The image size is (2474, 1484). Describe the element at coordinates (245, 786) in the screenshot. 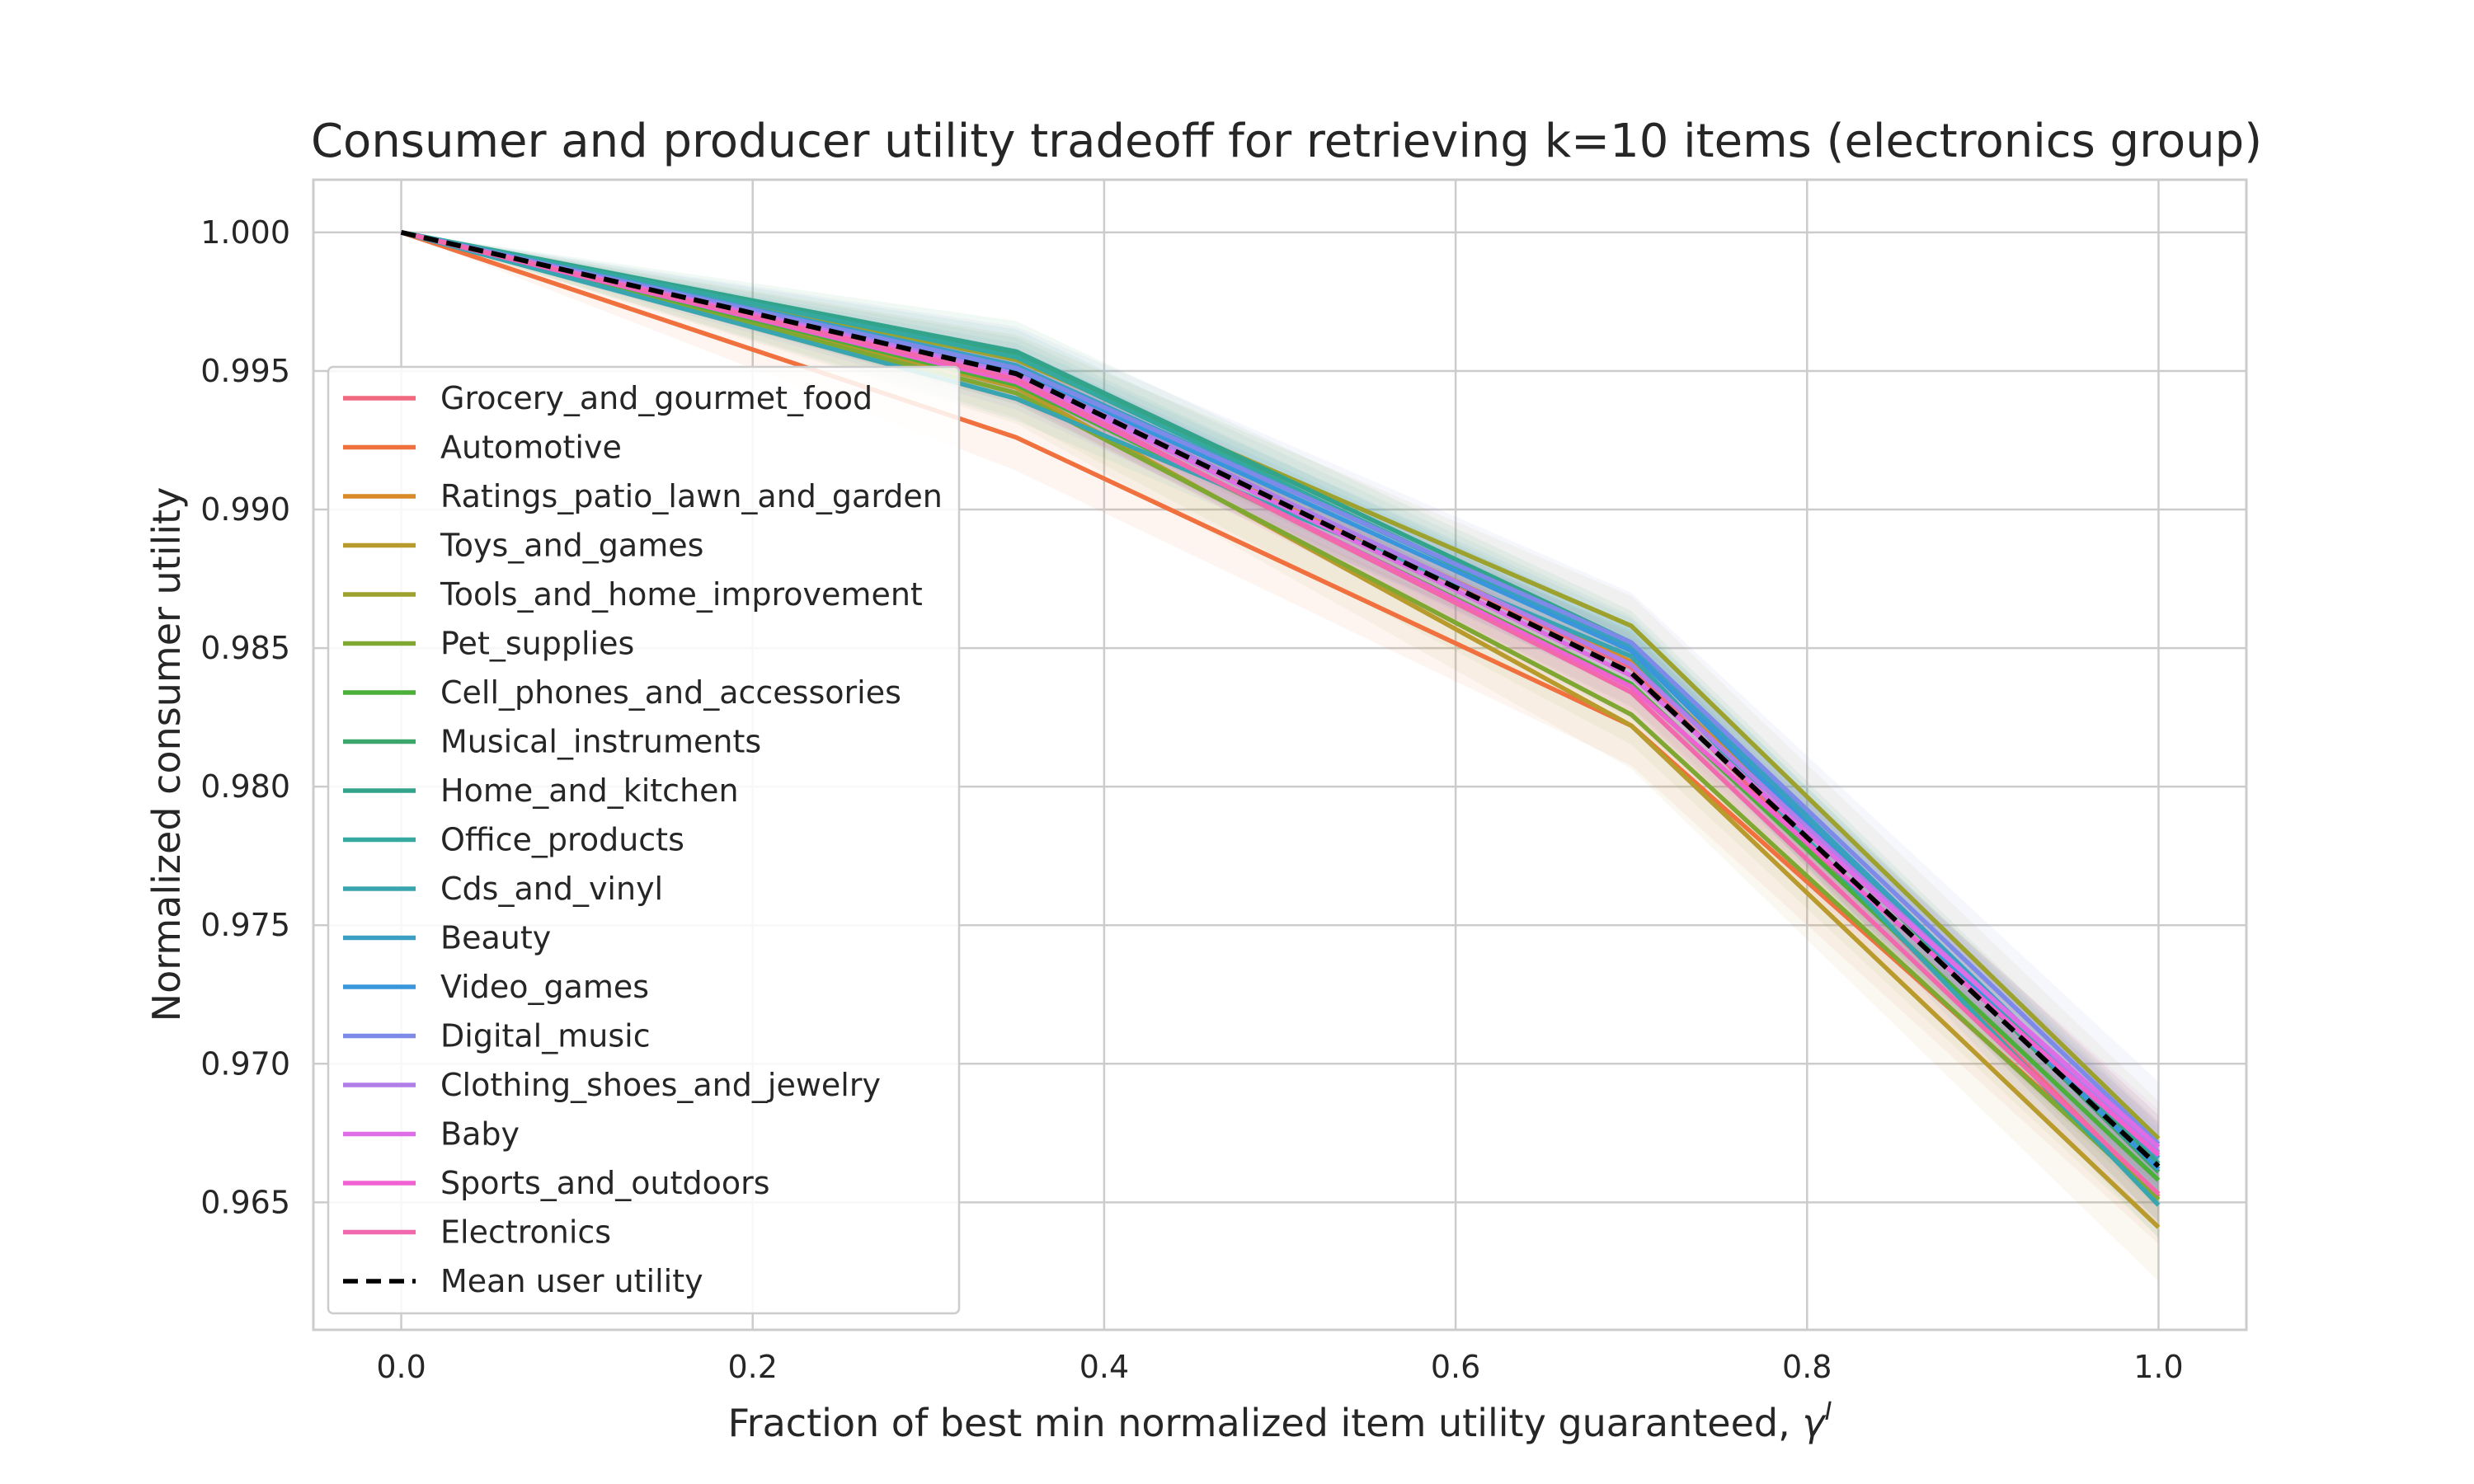

I see `y-tick-label: 0.980` at that location.